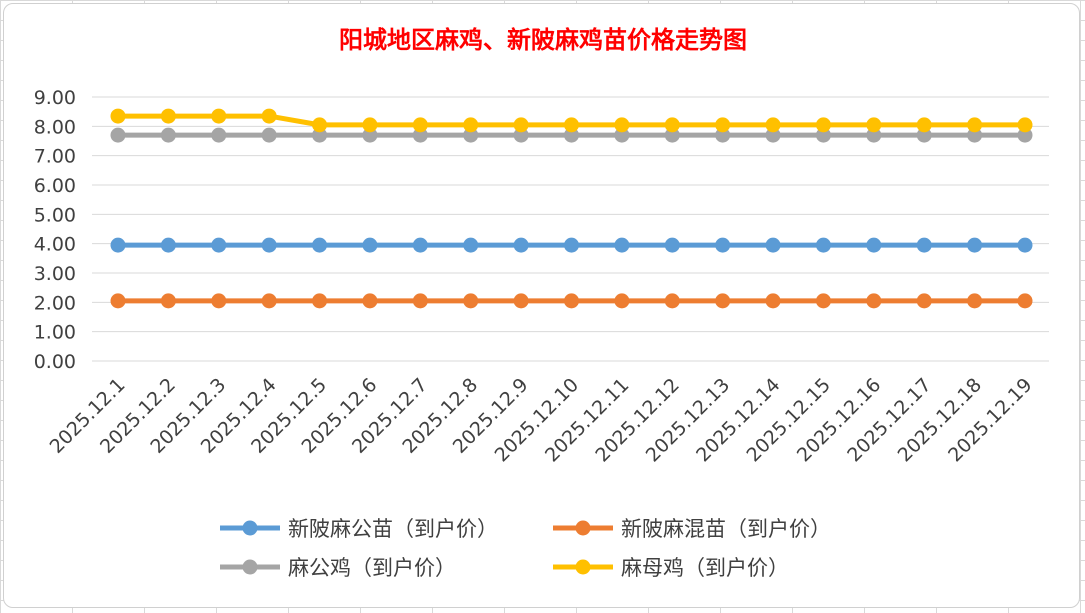  Describe the element at coordinates (55, 127) in the screenshot. I see `y-tick-label: 8.00` at that location.